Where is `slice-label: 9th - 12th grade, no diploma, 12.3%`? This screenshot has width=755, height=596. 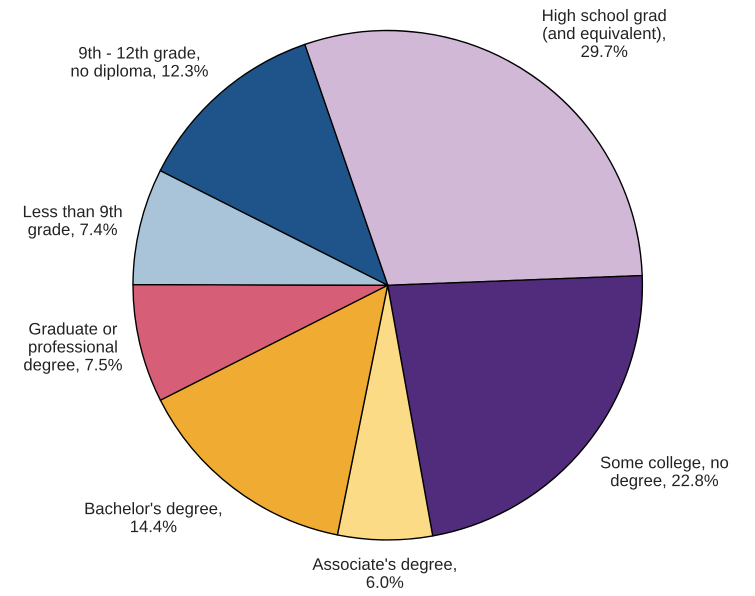
slice-label: 9th - 12th grade, no diploma, 12.3% is located at coordinates (140, 63).